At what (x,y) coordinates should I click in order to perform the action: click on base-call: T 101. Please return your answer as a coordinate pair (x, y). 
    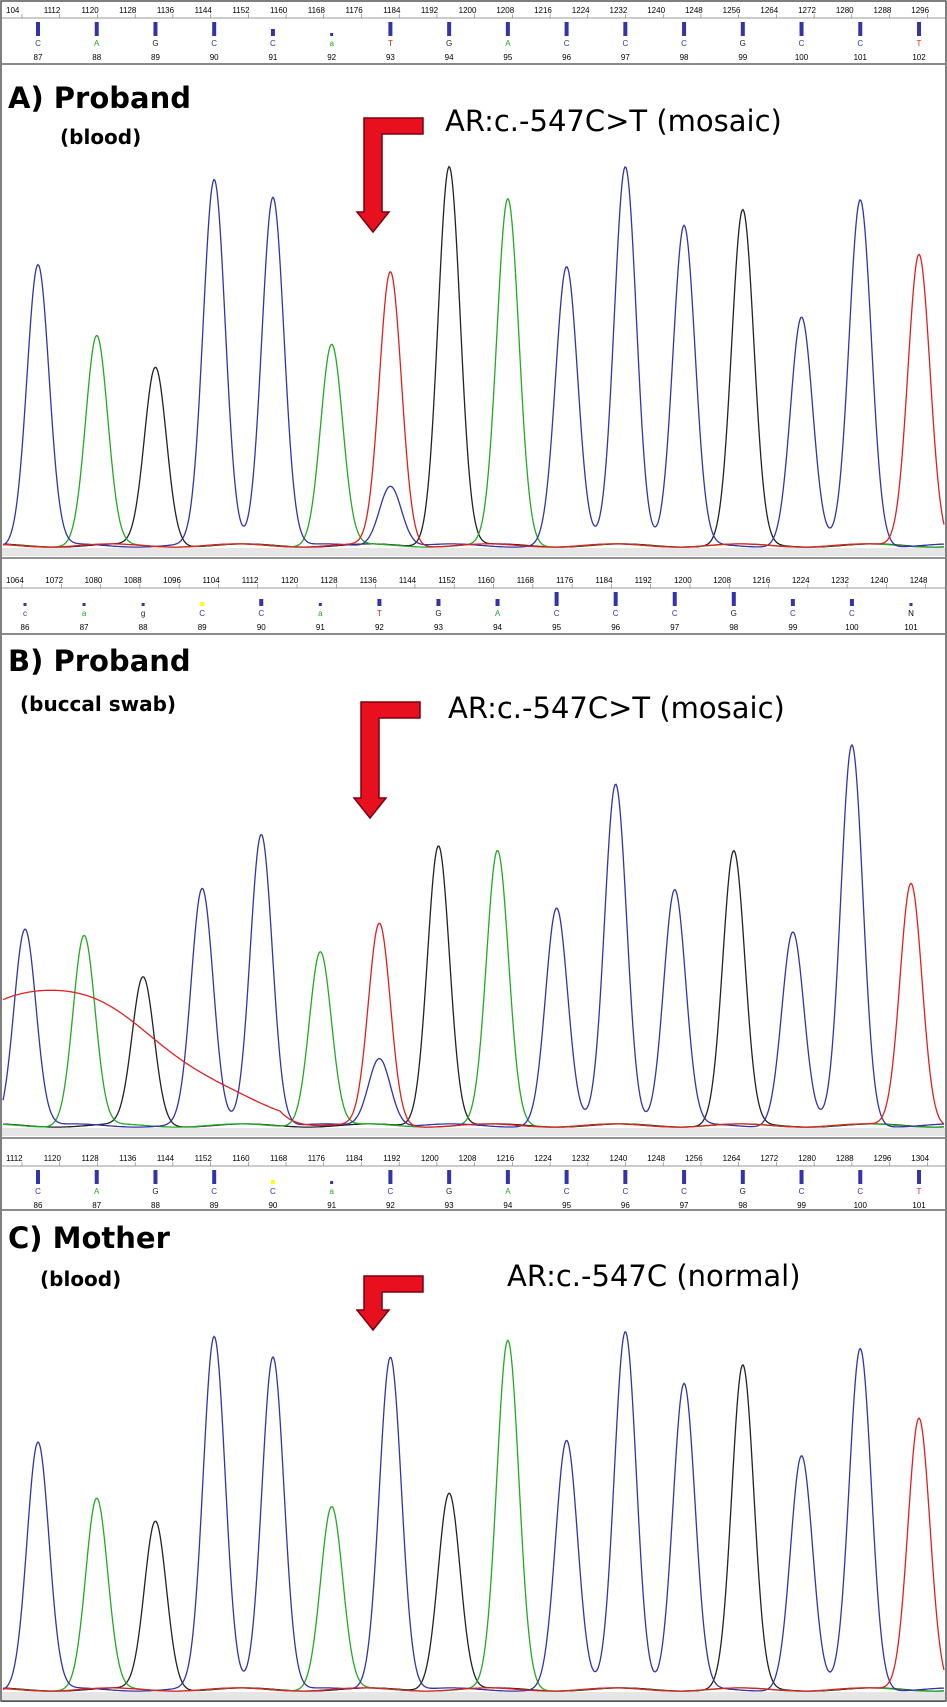
    Looking at the image, I should click on (919, 1190).